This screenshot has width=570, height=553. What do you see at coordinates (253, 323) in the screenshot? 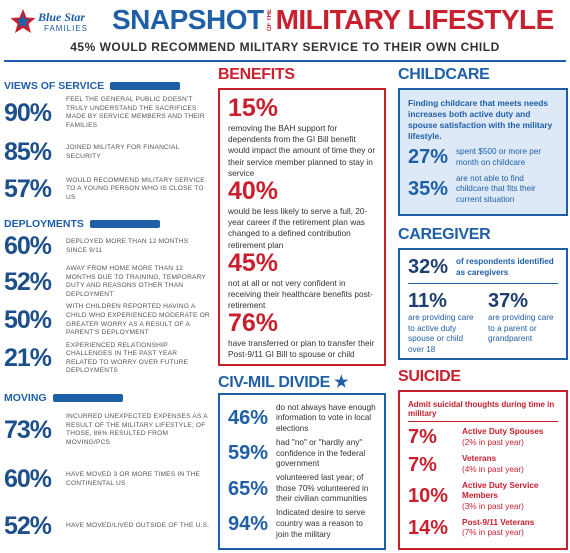
I see `stat: 76%` at bounding box center [253, 323].